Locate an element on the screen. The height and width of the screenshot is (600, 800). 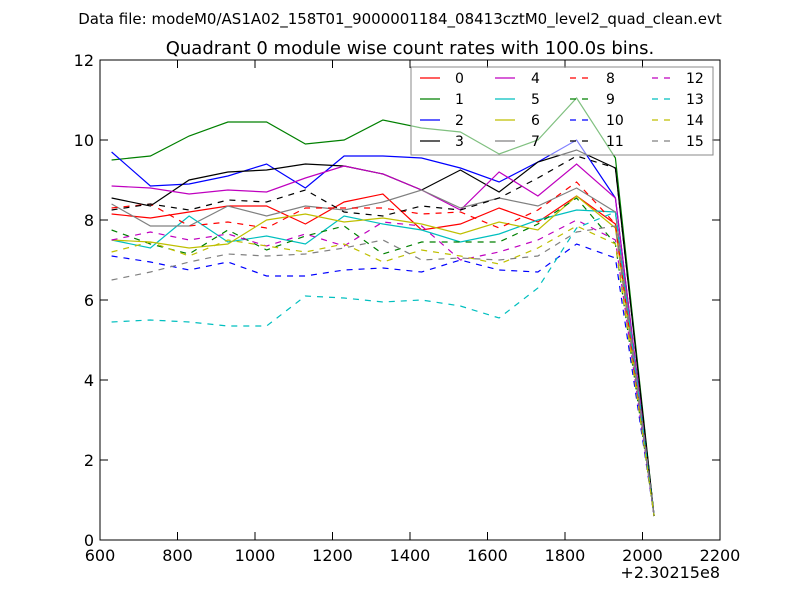
legend-label: 5 is located at coordinates (535, 100).